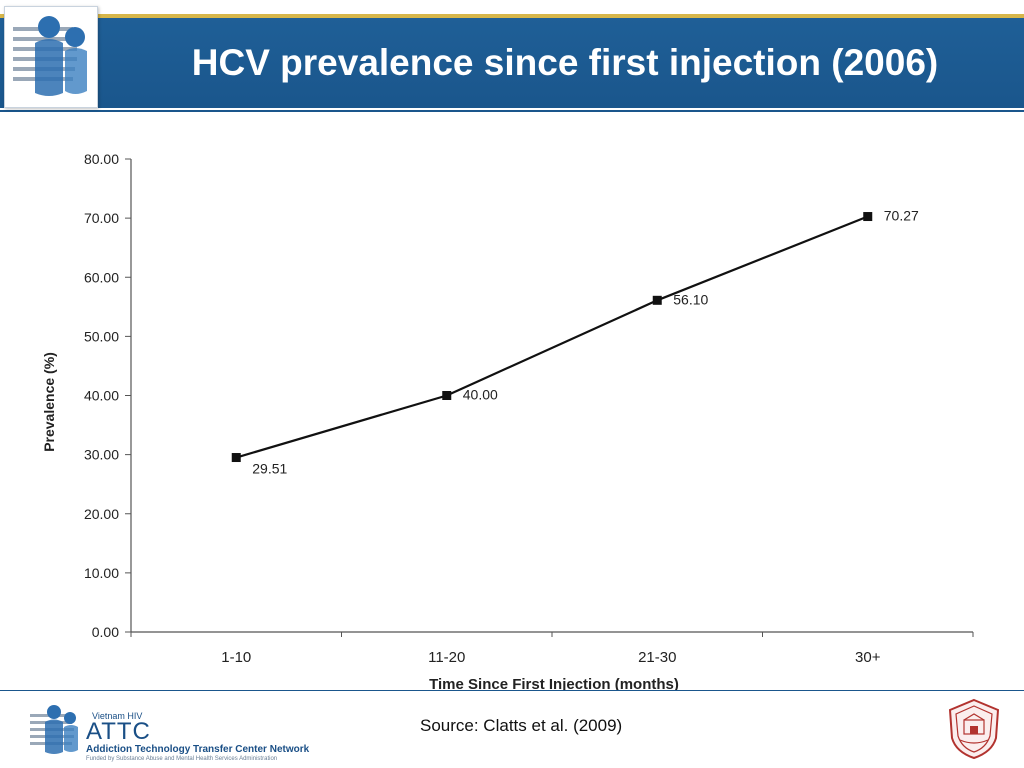 The width and height of the screenshot is (1024, 768). What do you see at coordinates (512, 111) in the screenshot?
I see `header-rule` at bounding box center [512, 111].